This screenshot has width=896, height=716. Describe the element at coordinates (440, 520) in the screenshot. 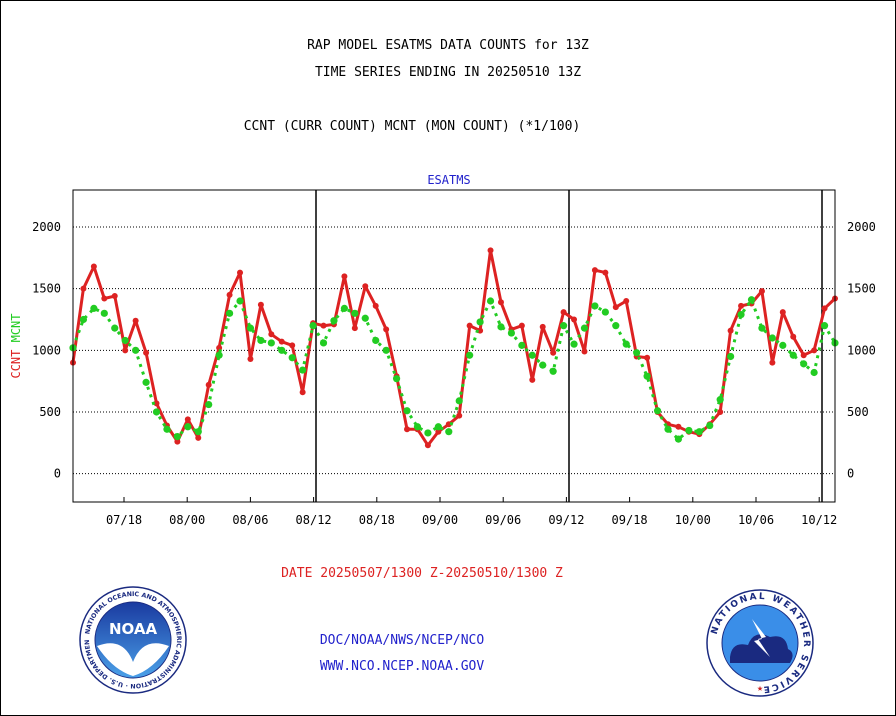

I see `x-tick-label: 09/00` at that location.